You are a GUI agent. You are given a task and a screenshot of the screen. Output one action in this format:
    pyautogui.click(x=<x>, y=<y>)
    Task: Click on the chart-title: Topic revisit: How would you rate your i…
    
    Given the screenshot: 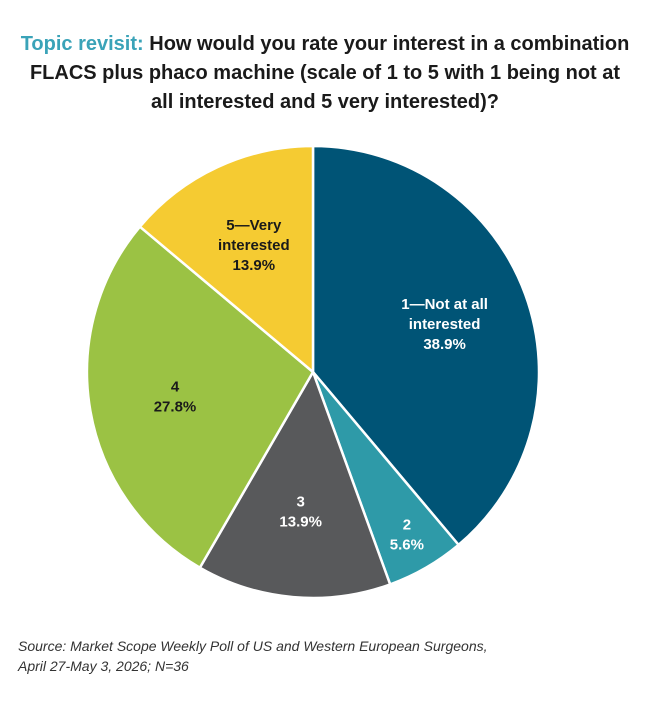 What is the action you would take?
    pyautogui.click(x=325, y=73)
    